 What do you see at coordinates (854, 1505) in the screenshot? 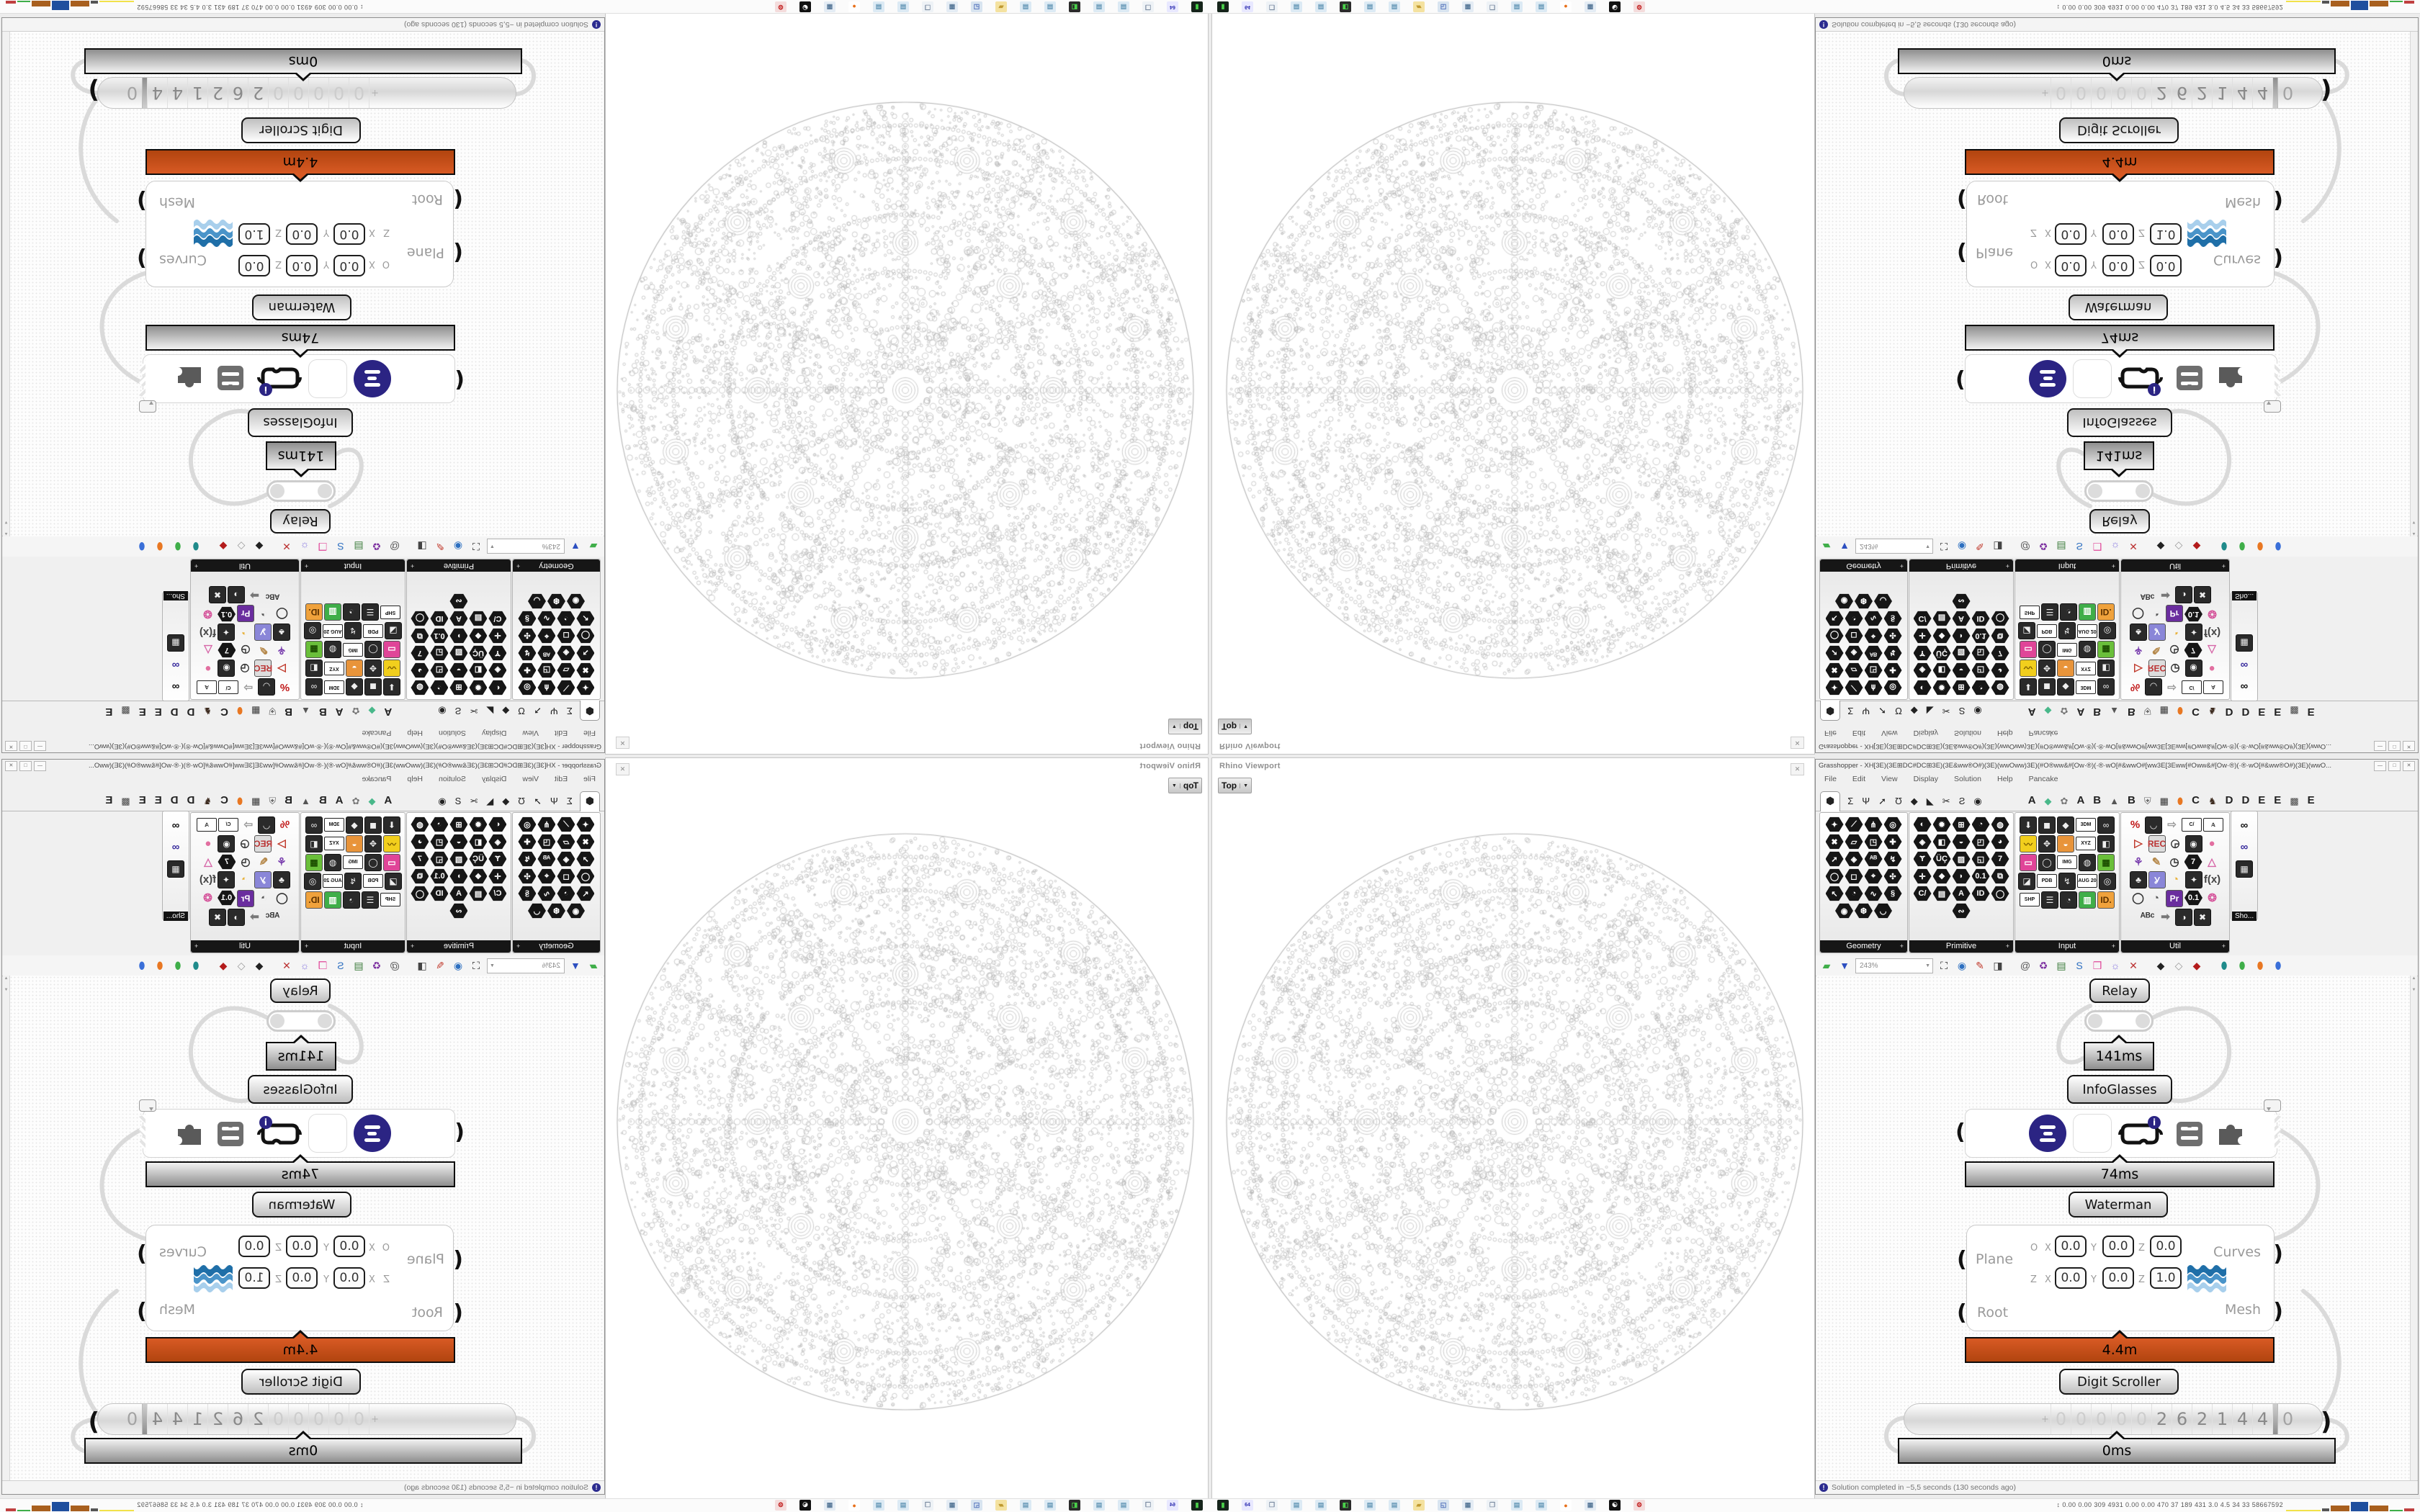
I see `taskbar-firefox-icon: ●` at bounding box center [854, 1505].